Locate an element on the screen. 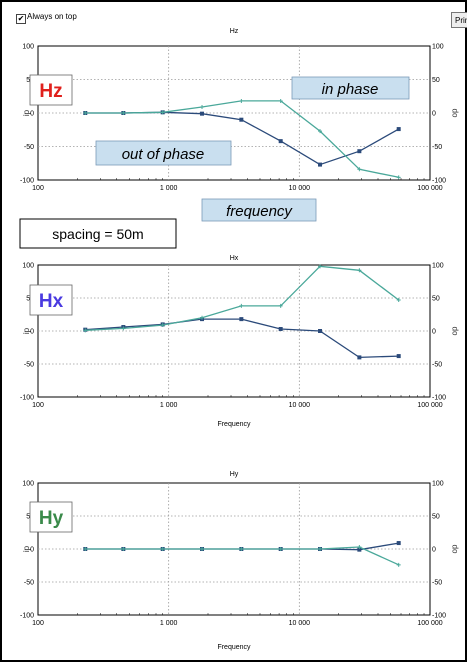 Image resolution: width=467 pixels, height=662 pixels. y-tick-label-right: 100 is located at coordinates (438, 47).